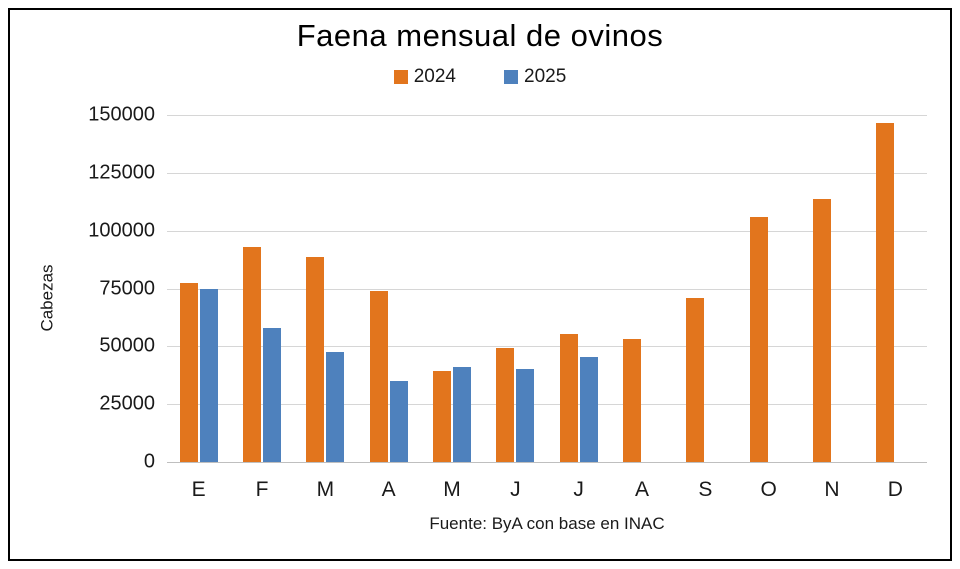  I want to click on x-tick-label-A-4: A, so click(388, 489).